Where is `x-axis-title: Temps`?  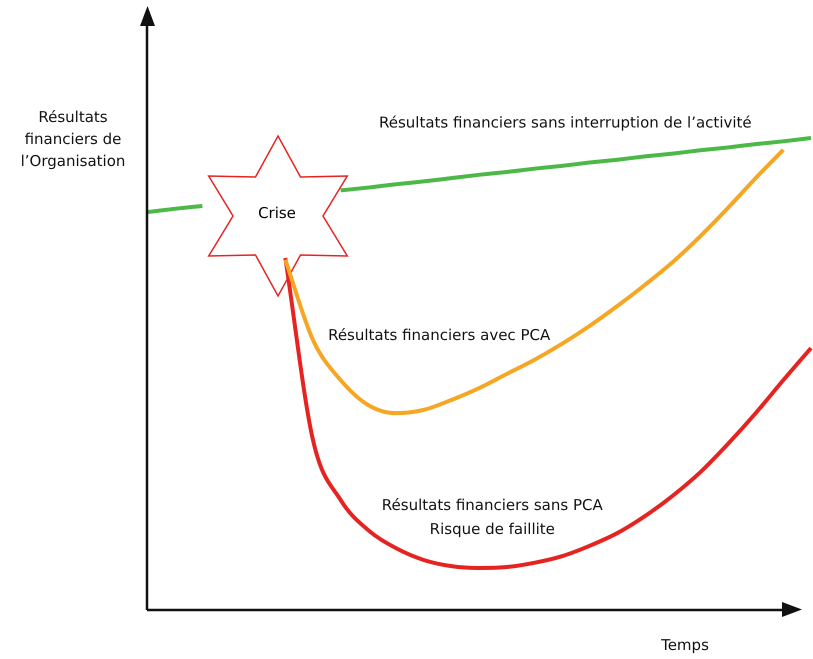 x-axis-title: Temps is located at coordinates (685, 645).